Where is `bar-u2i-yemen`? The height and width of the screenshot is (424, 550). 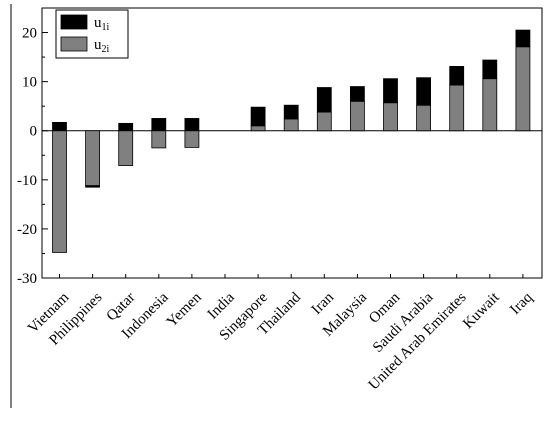 bar-u2i-yemen is located at coordinates (192, 139).